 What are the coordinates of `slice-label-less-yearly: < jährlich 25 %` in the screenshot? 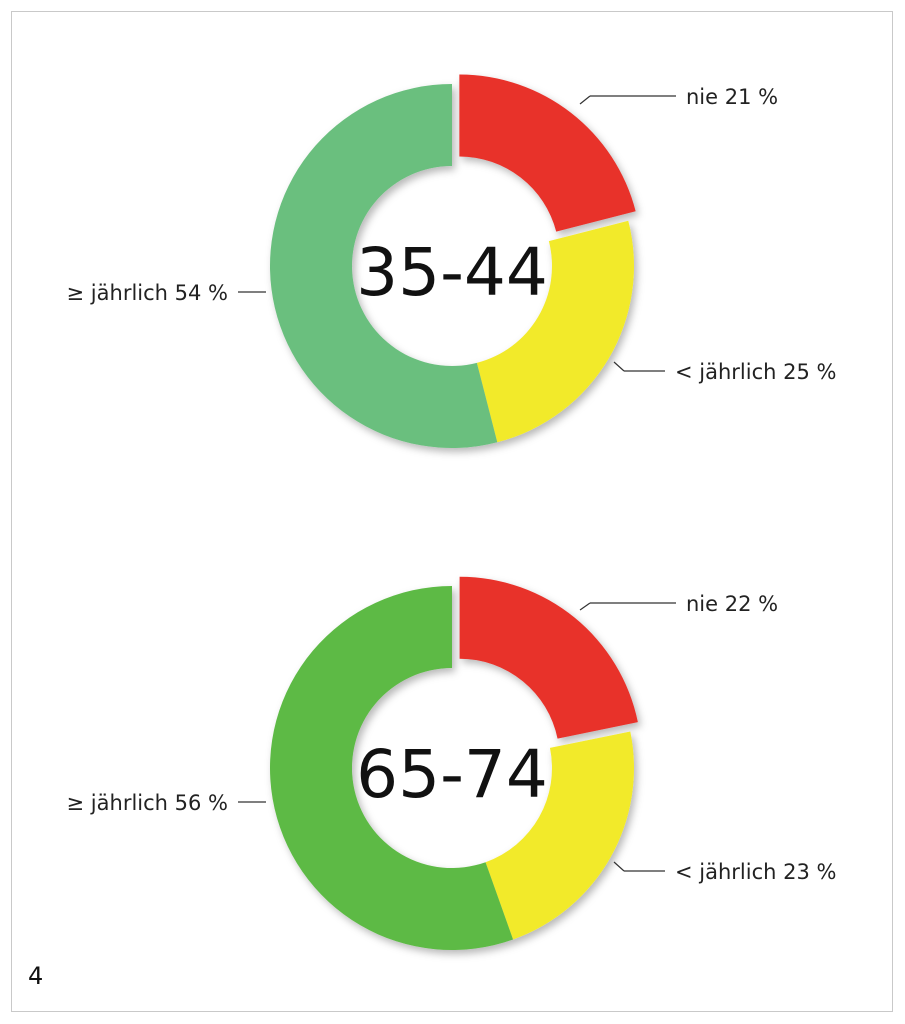 It's located at (755, 372).